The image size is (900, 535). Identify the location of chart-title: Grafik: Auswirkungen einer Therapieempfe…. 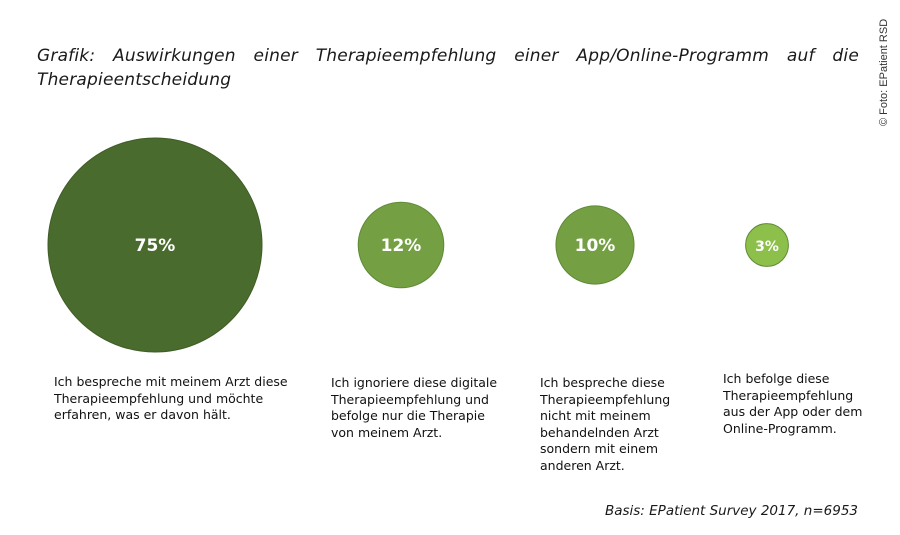
(448, 68).